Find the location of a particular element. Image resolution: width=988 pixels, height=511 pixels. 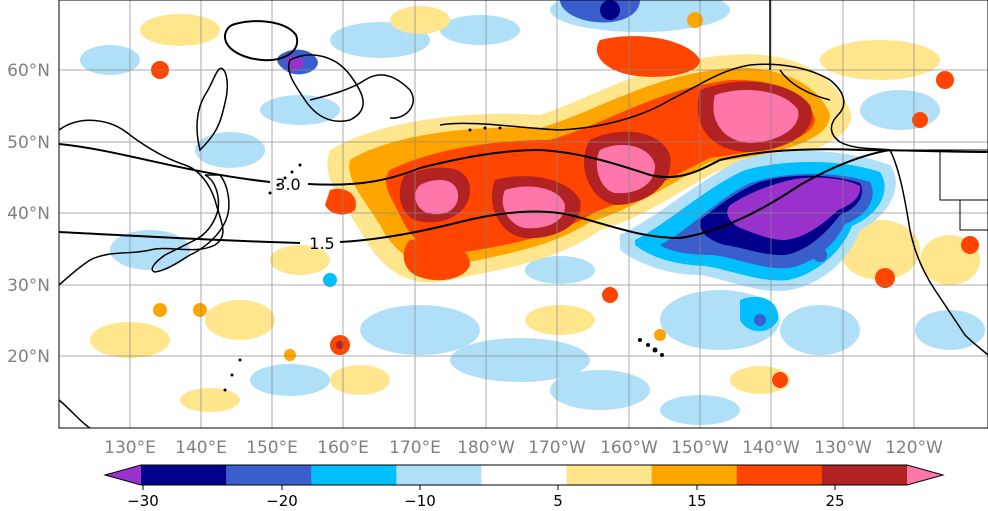

colorbar-tick-label: 15 is located at coordinates (696, 501).